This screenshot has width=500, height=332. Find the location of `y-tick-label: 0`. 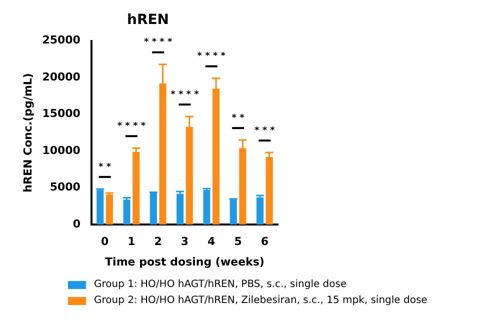

y-tick-label: 0 is located at coordinates (76, 223).